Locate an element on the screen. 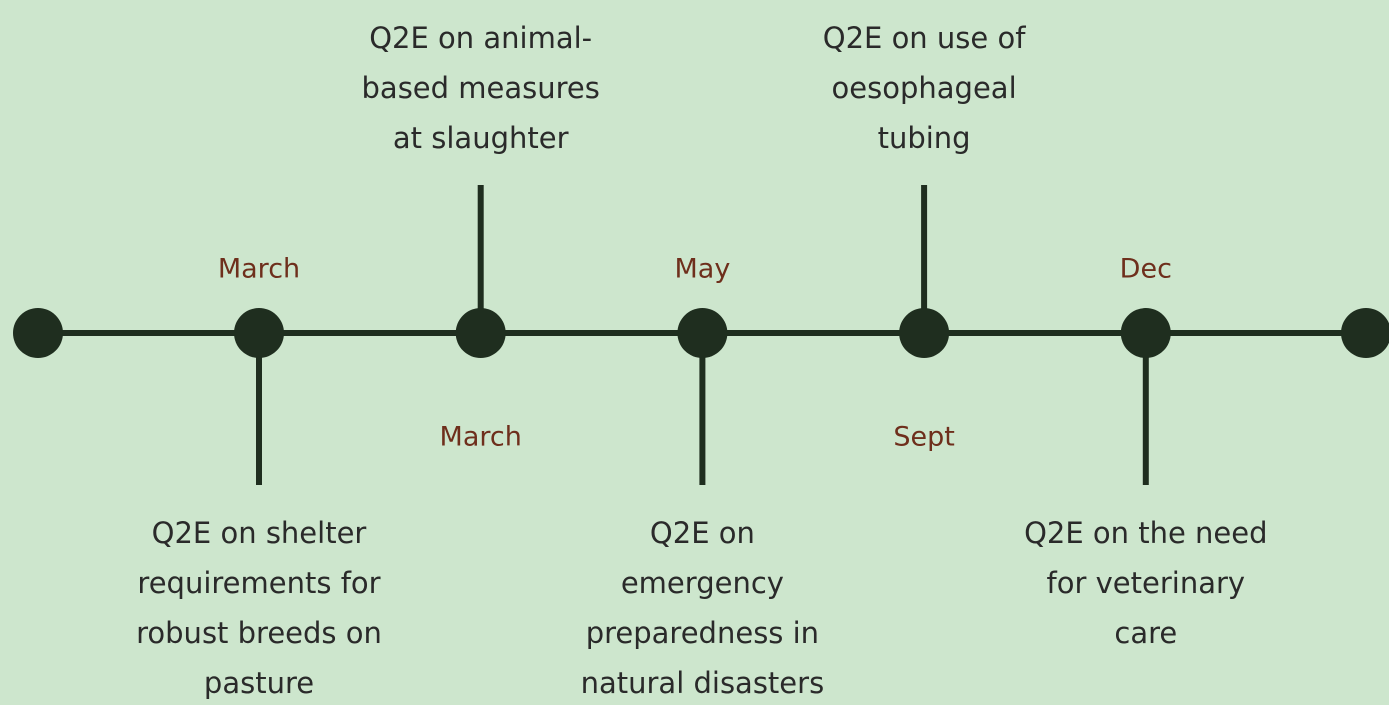  event-month: Dec is located at coordinates (1146, 269).